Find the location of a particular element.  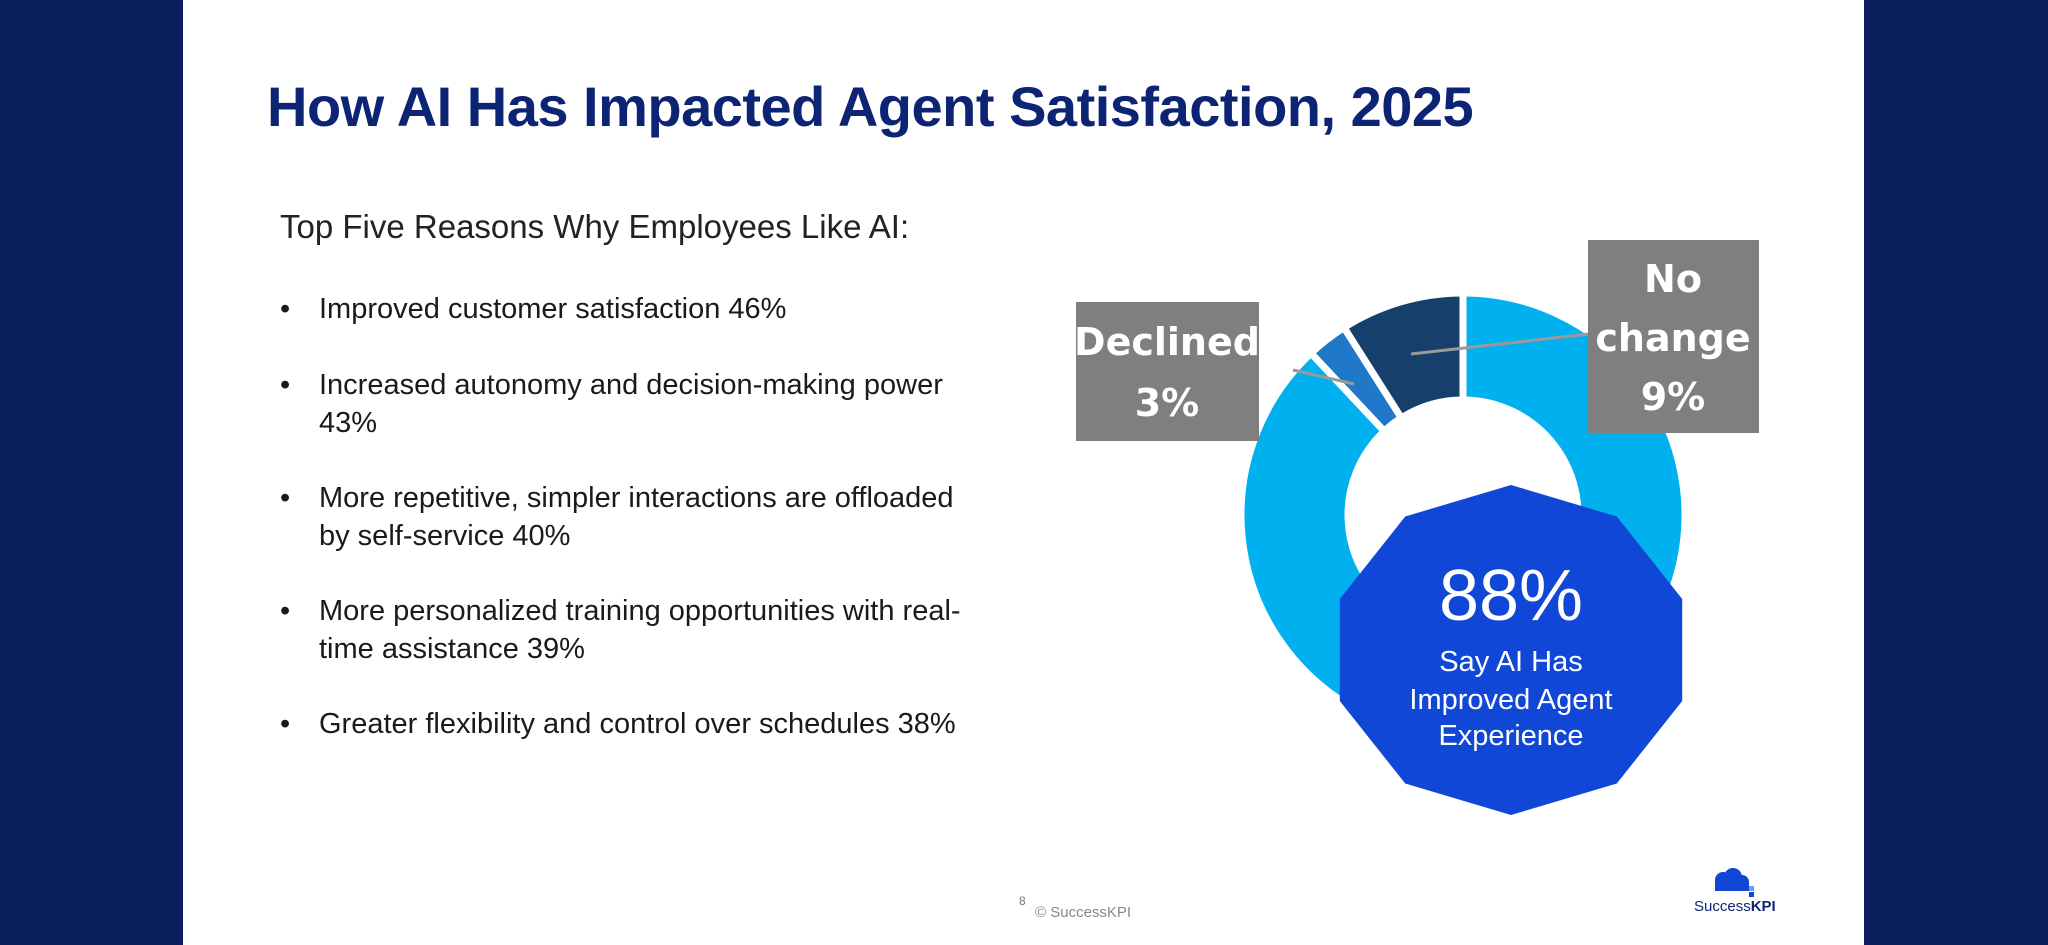

reason-item: • Improved customer satisfaction 46% is located at coordinates (533, 309).